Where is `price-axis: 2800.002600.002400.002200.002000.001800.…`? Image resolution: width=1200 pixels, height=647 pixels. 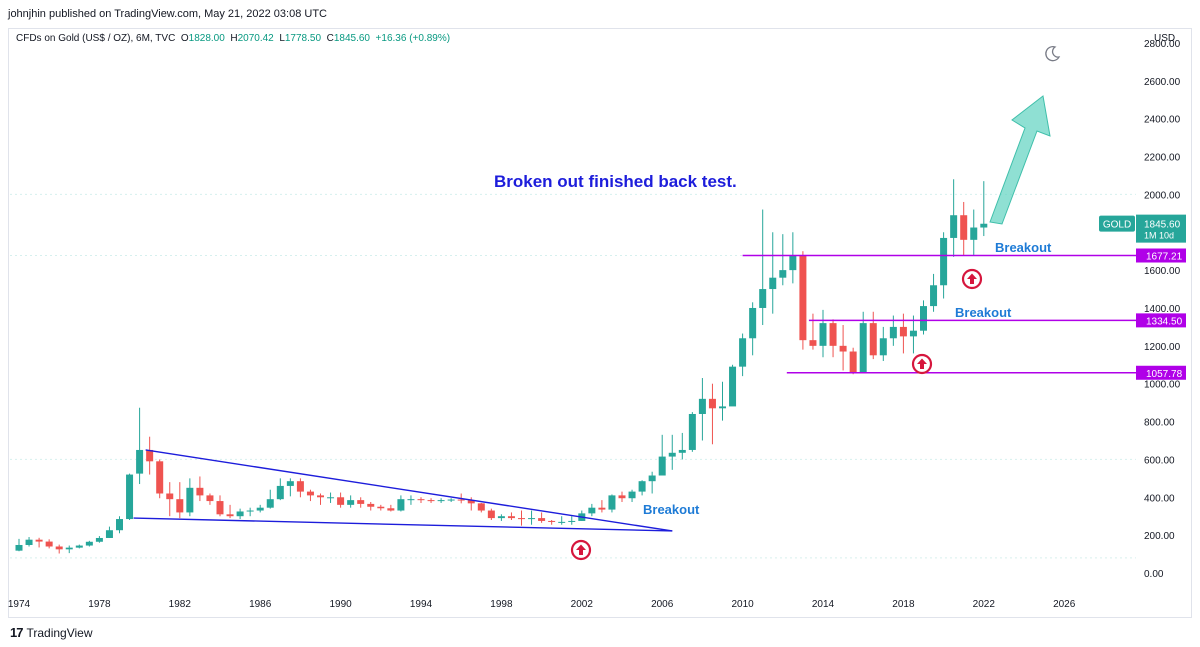 price-axis: 2800.002600.002400.002200.002000.001800.… is located at coordinates (1162, 309).